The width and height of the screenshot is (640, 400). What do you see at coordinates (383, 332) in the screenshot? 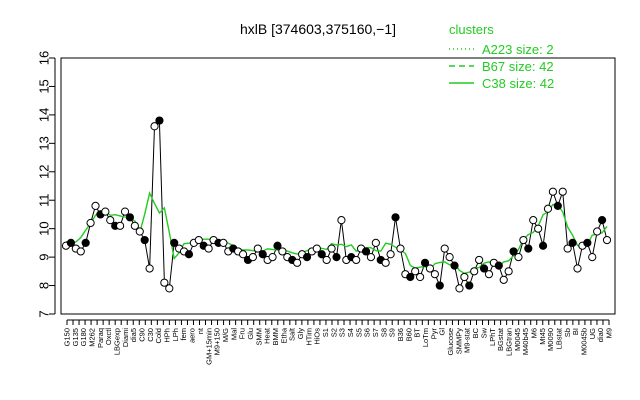
I see `x-tick-label: S8` at bounding box center [383, 332].